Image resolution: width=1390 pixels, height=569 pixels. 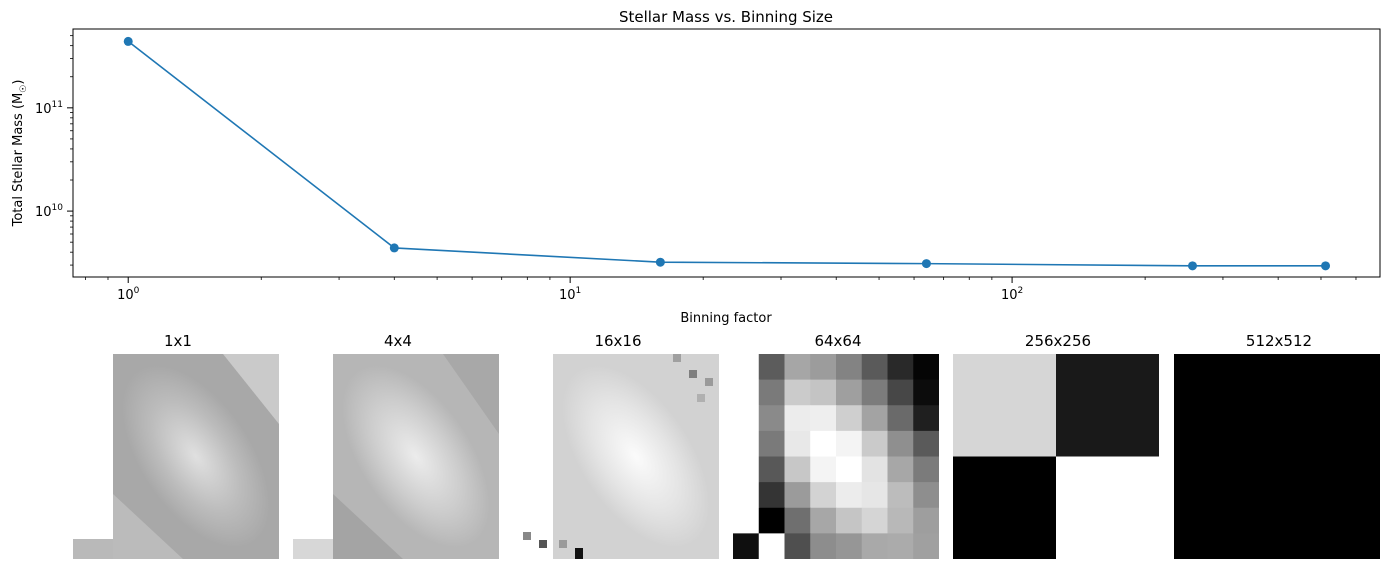 I want to click on galaxy-image-16x16, so click(x=621, y=456).